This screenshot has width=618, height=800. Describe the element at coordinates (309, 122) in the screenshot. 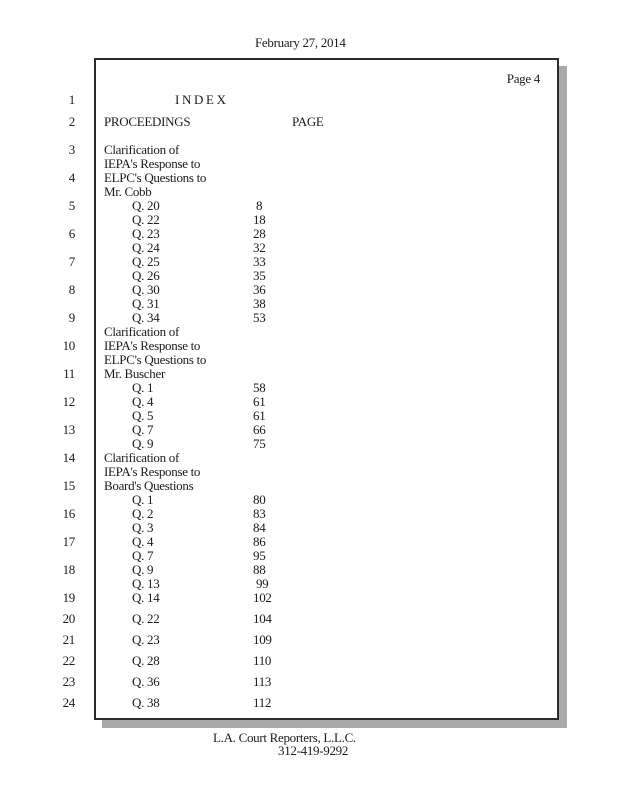

I see `index-row: 2 PROCEEDINGS PAGE` at that location.